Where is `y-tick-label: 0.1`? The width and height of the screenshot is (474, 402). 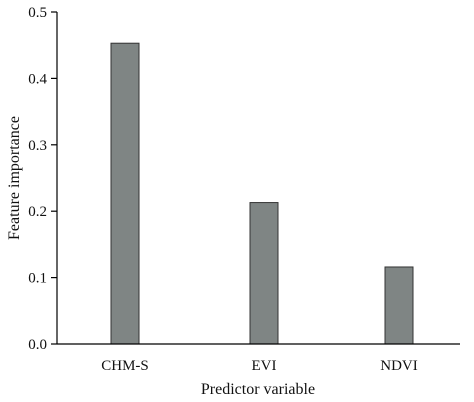 y-tick-label: 0.1 is located at coordinates (37, 279).